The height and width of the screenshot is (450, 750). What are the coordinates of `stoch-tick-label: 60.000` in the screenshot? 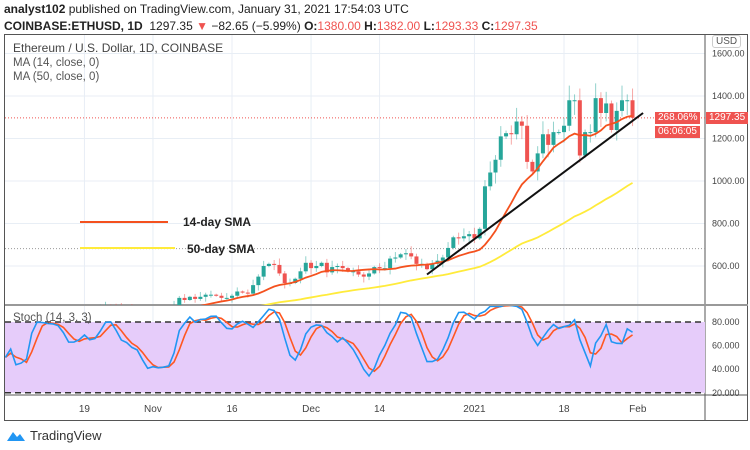 It's located at (726, 346).